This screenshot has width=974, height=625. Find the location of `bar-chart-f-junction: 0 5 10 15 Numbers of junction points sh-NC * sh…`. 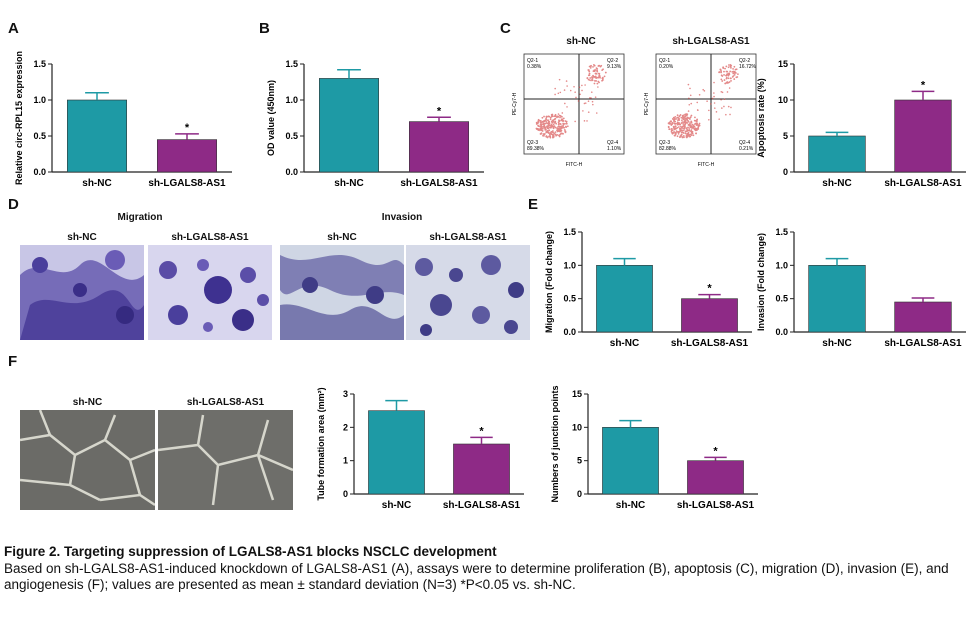

bar-chart-f-junction: 0 5 10 15 Numbers of junction points sh-NC * sh… is located at coordinates (654, 448).